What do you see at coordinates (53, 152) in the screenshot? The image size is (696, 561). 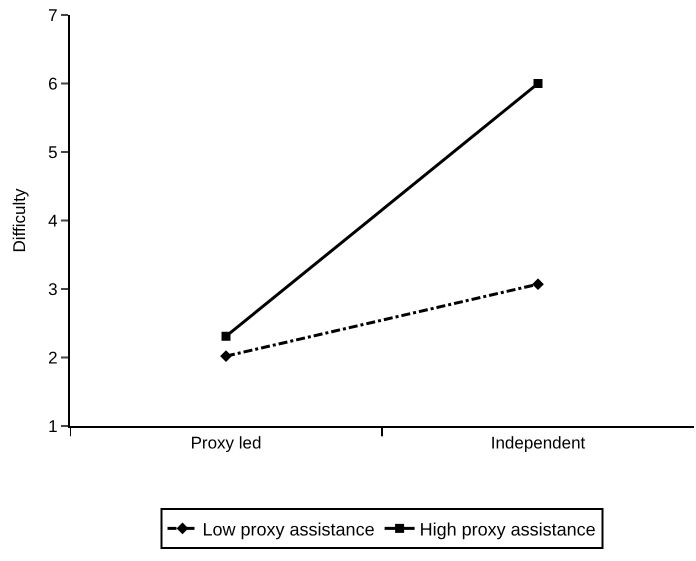 I see `y-tick-label: 5` at bounding box center [53, 152].